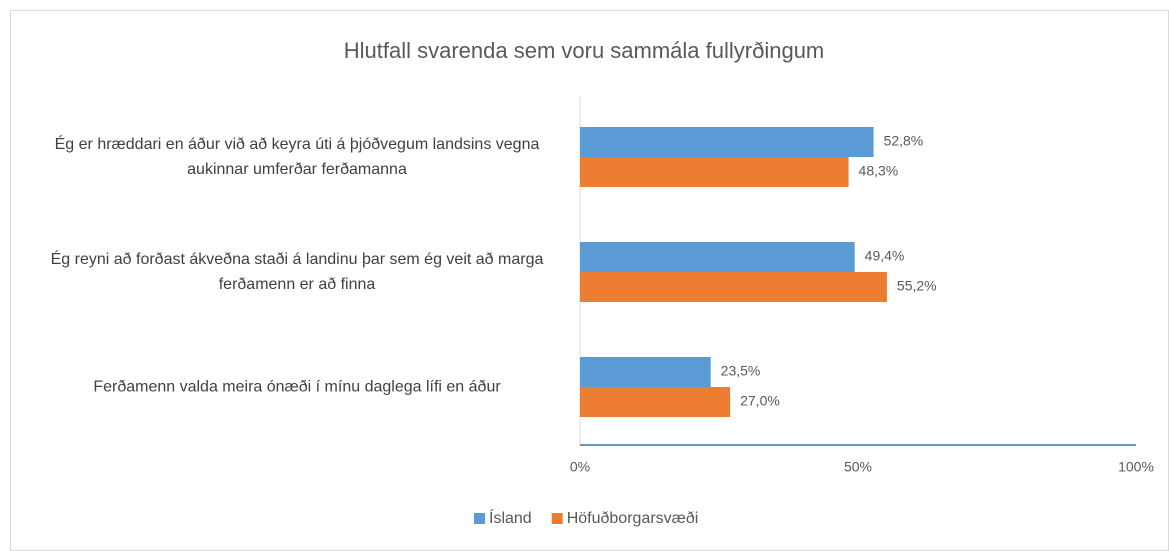  I want to click on x-tick-label: 50%, so click(858, 467).